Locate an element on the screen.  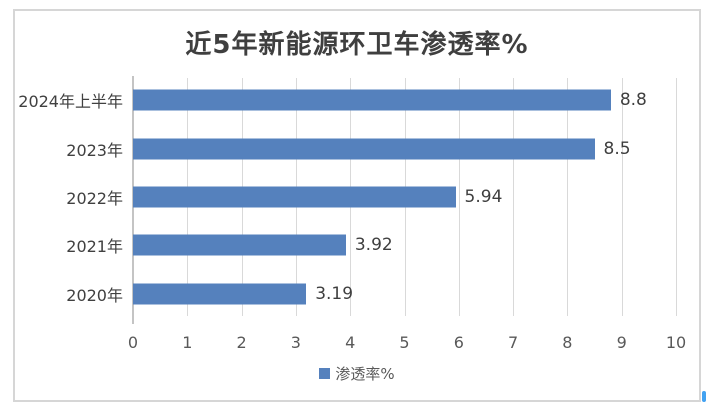
category-label: 2021年 is located at coordinates (94, 247).